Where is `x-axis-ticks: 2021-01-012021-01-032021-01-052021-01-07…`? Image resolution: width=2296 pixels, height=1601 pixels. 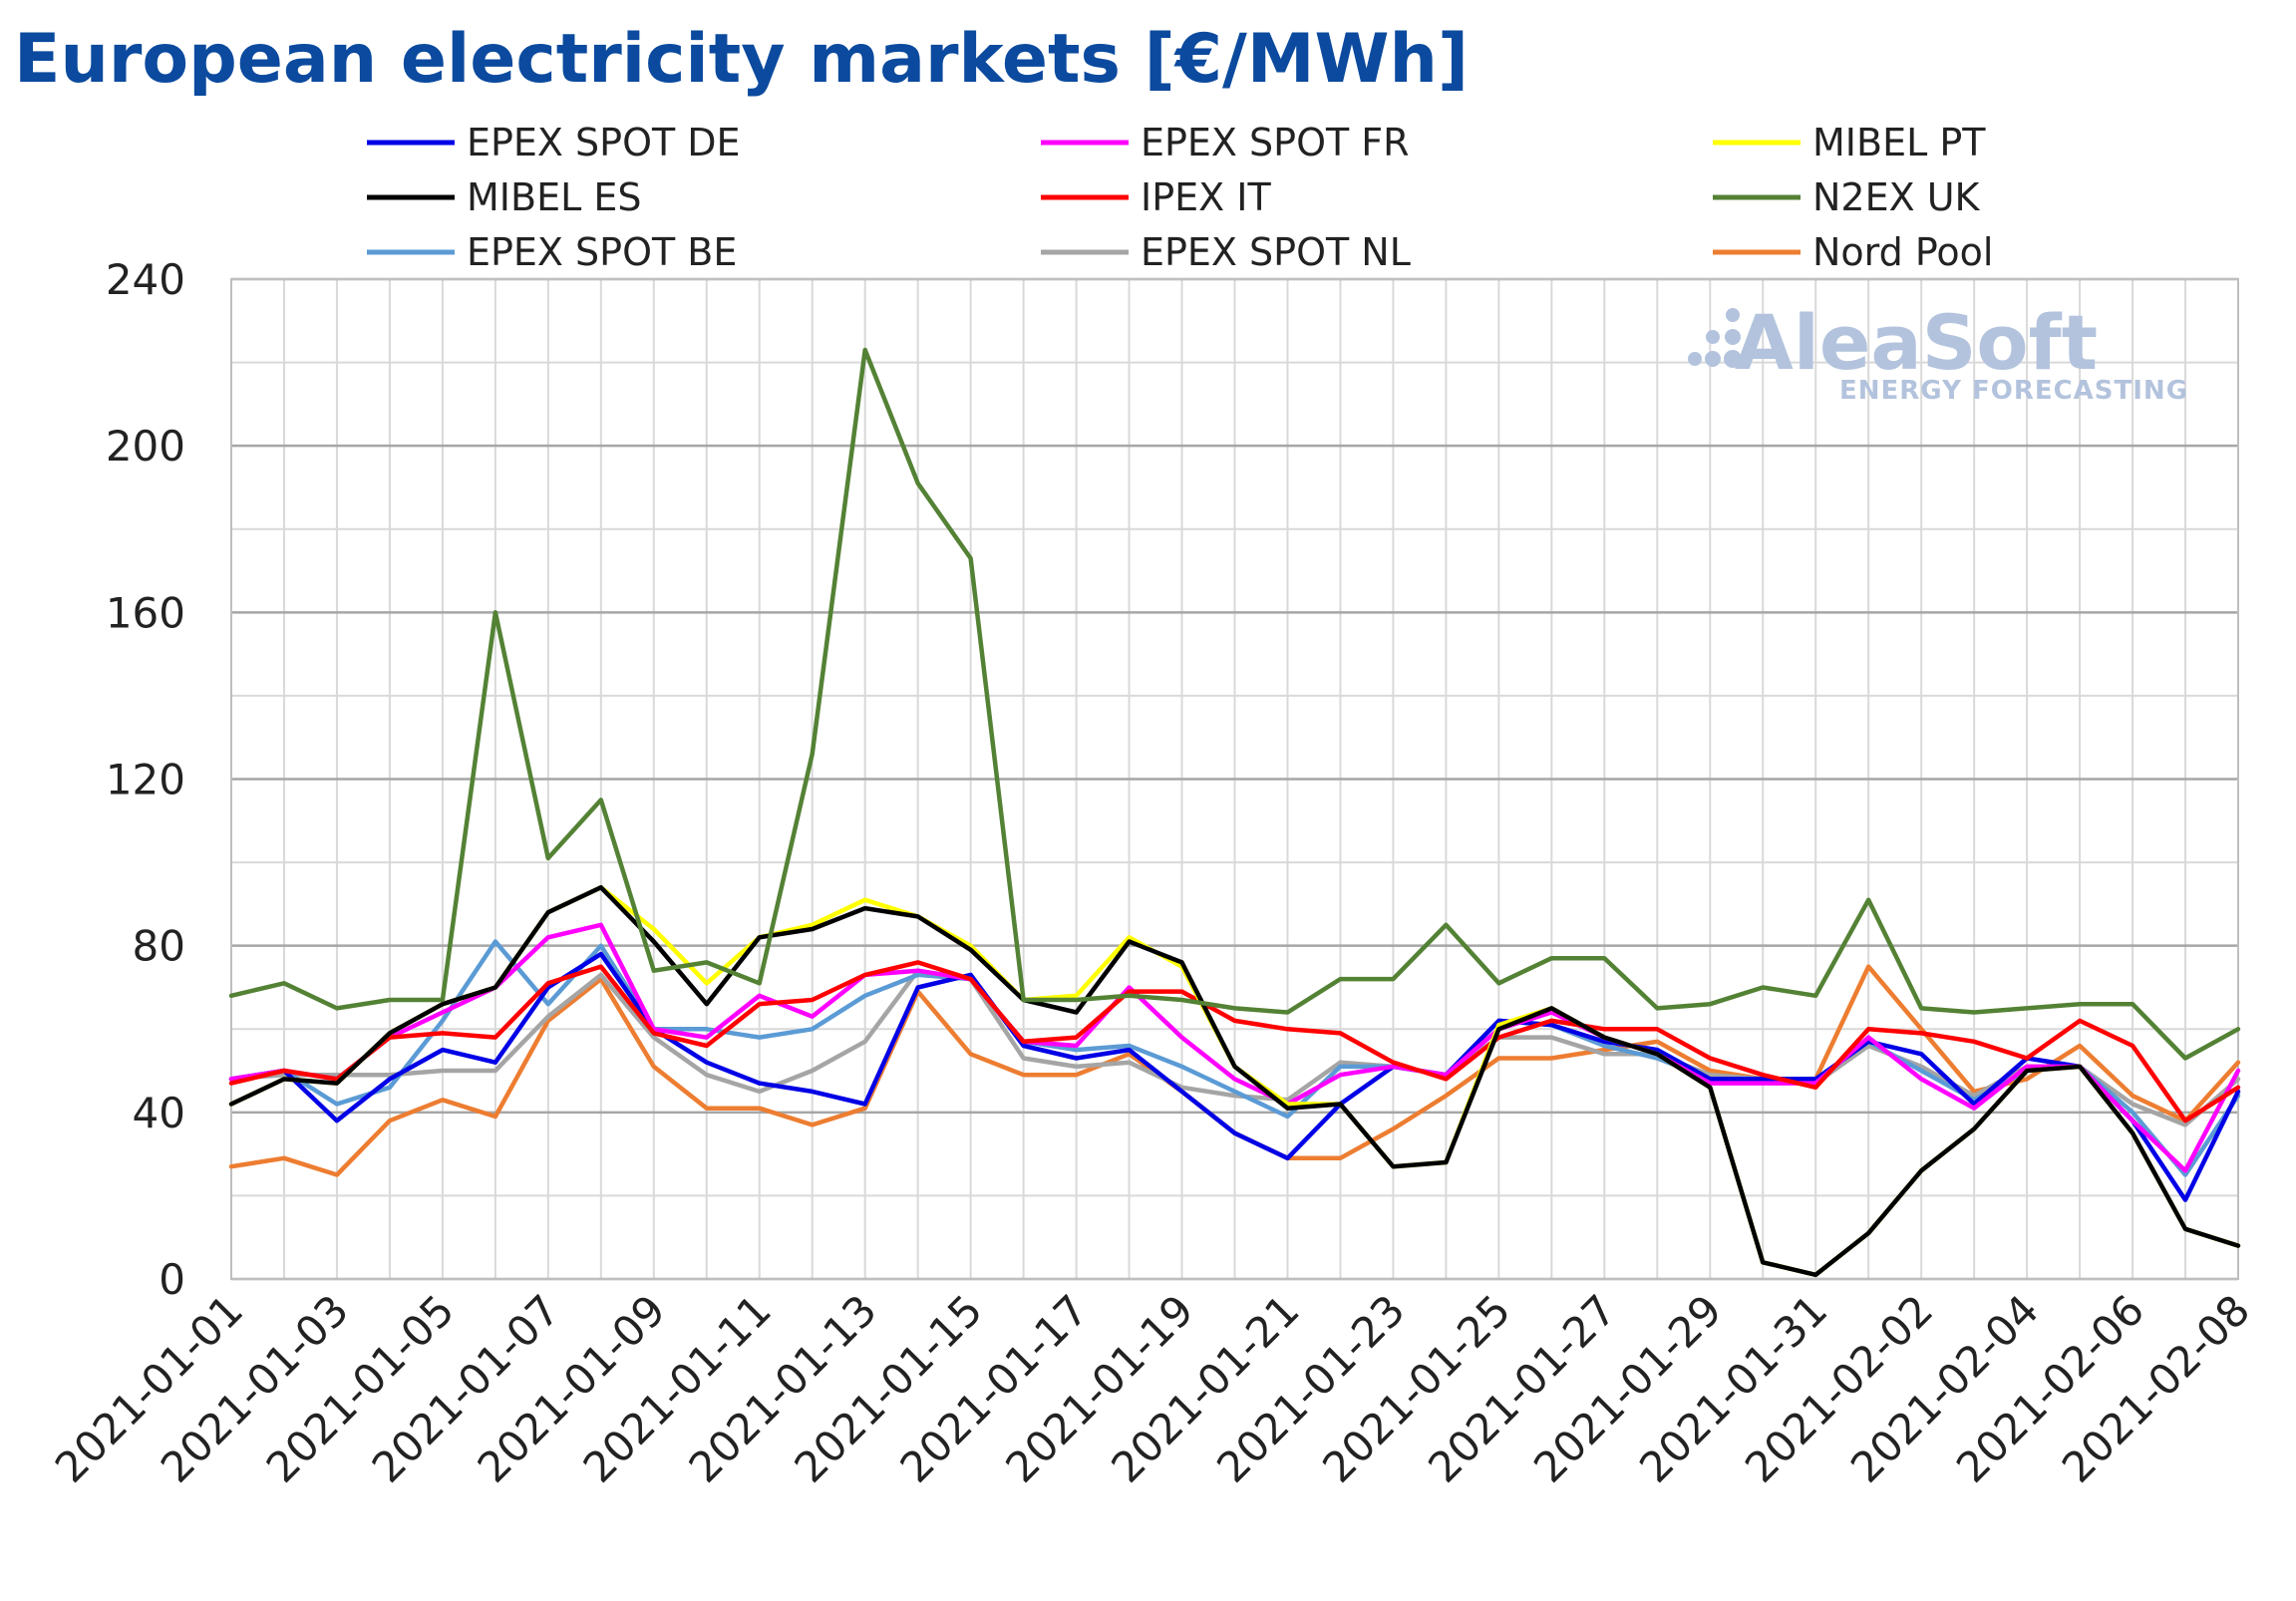 x-axis-ticks: 2021-01-012021-01-032021-01-052021-01-07… is located at coordinates (1152, 1388).